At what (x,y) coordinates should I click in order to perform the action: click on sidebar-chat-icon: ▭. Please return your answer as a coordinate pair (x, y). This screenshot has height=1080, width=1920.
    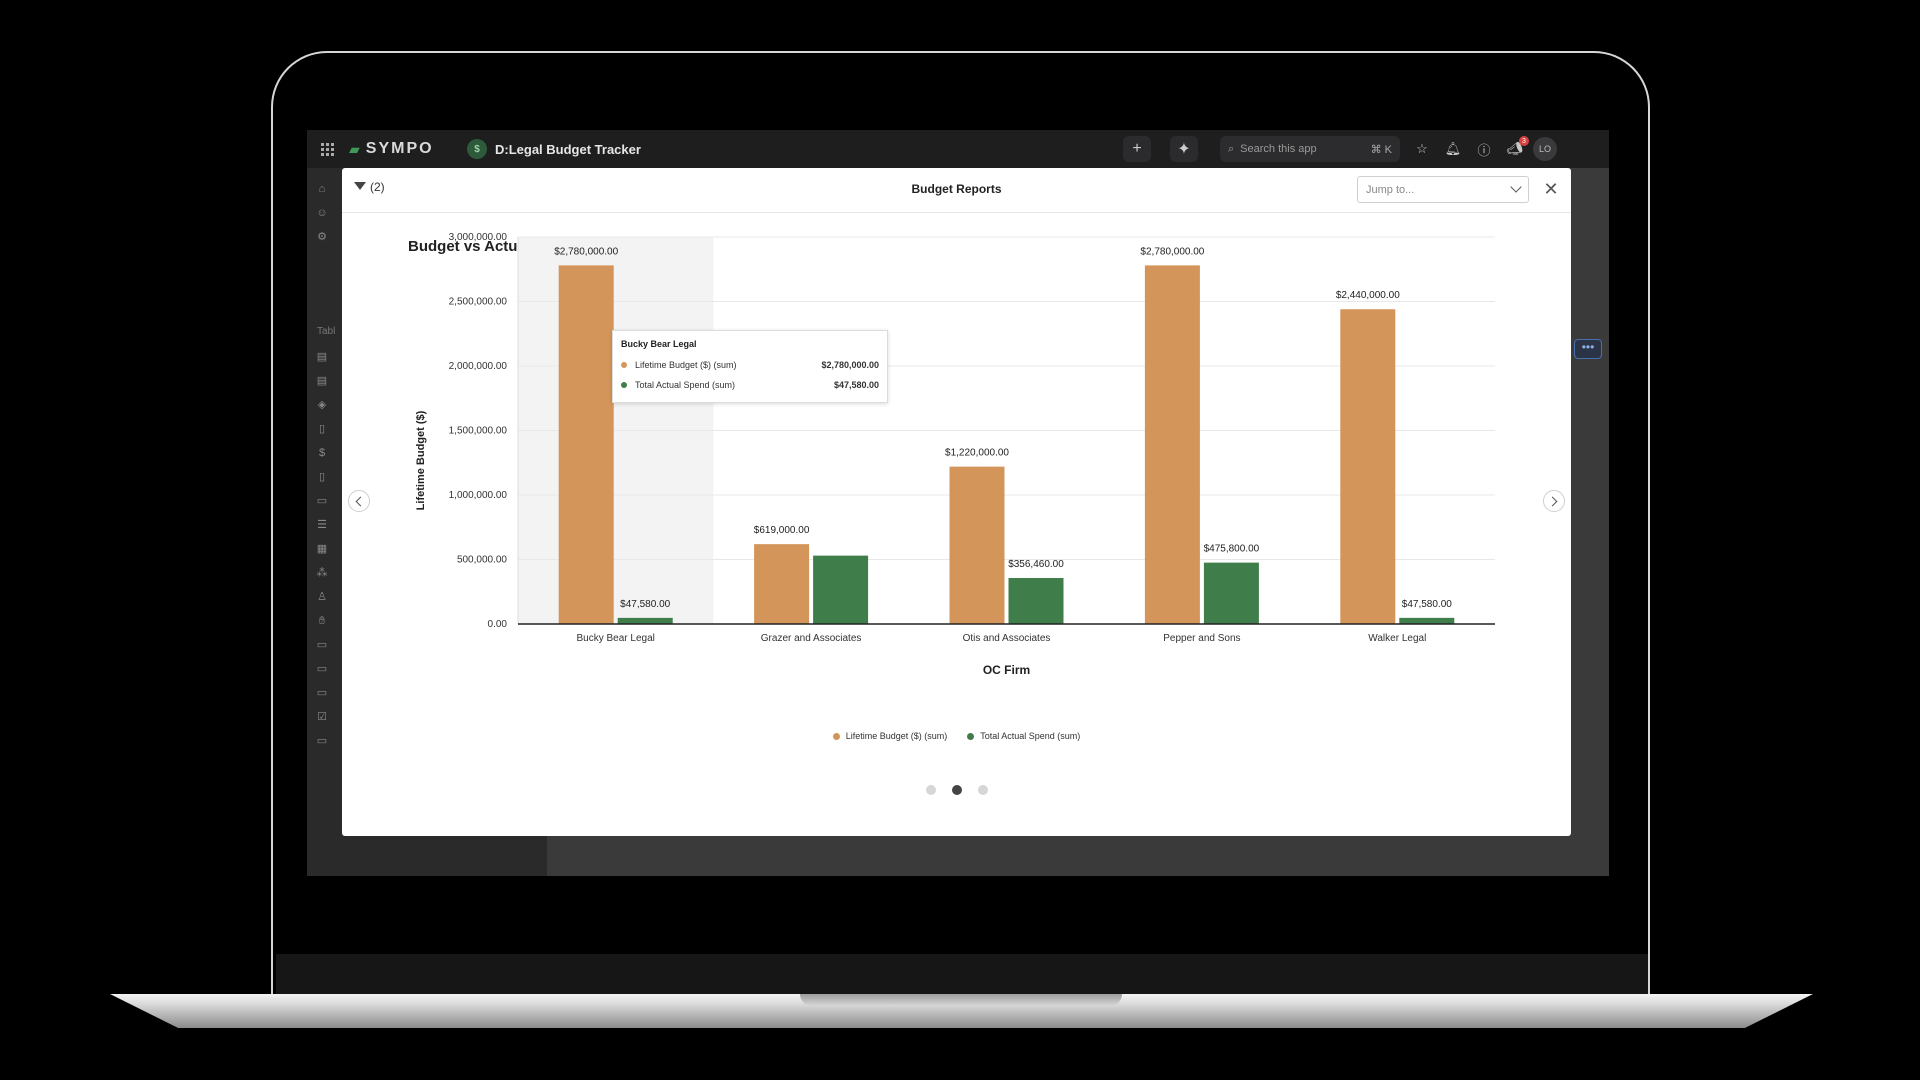
    Looking at the image, I should click on (322, 501).